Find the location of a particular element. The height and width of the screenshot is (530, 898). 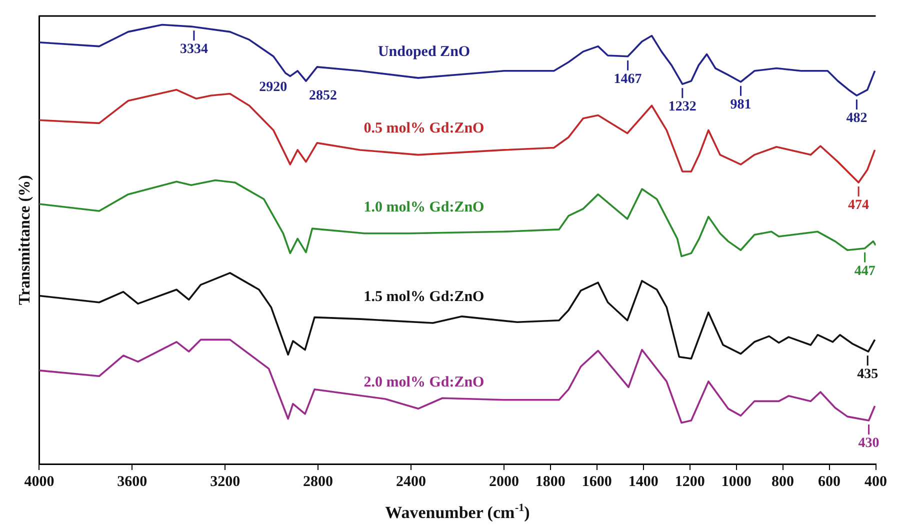

x-tick-label: 4000 is located at coordinates (39, 482).